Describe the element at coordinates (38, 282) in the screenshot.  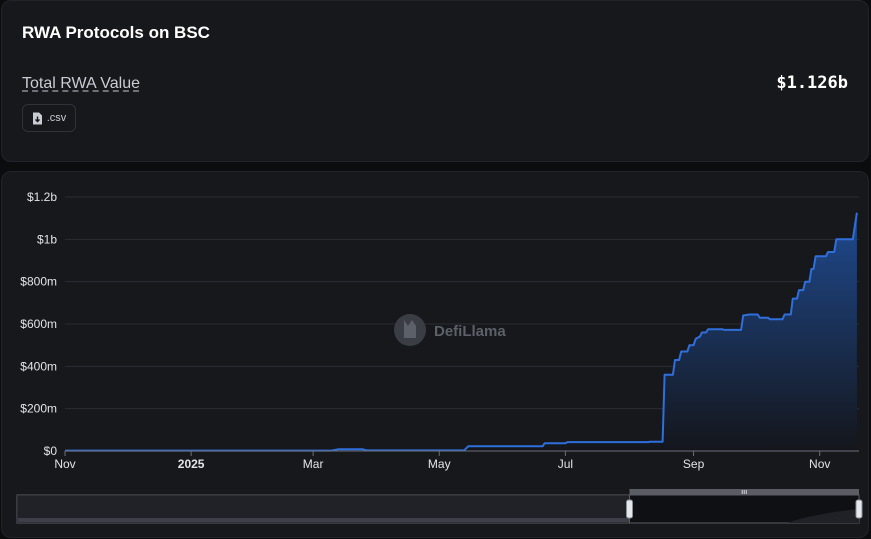
I see `y-tick-label: $800m` at that location.